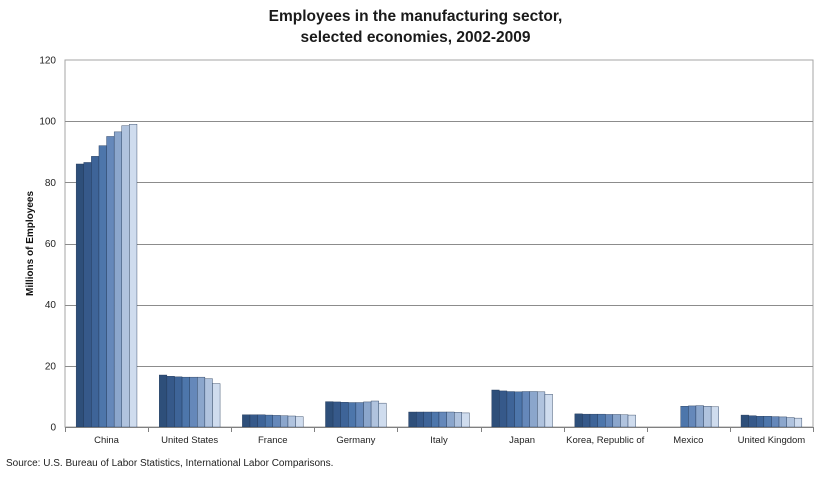 The image size is (831, 479). What do you see at coordinates (53, 428) in the screenshot?
I see `y-tick-label: 0` at bounding box center [53, 428].